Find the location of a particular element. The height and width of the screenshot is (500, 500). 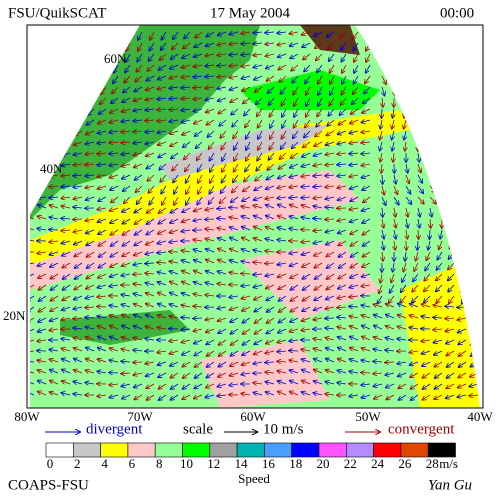

colorbar-swatch is located at coordinates (359, 450).